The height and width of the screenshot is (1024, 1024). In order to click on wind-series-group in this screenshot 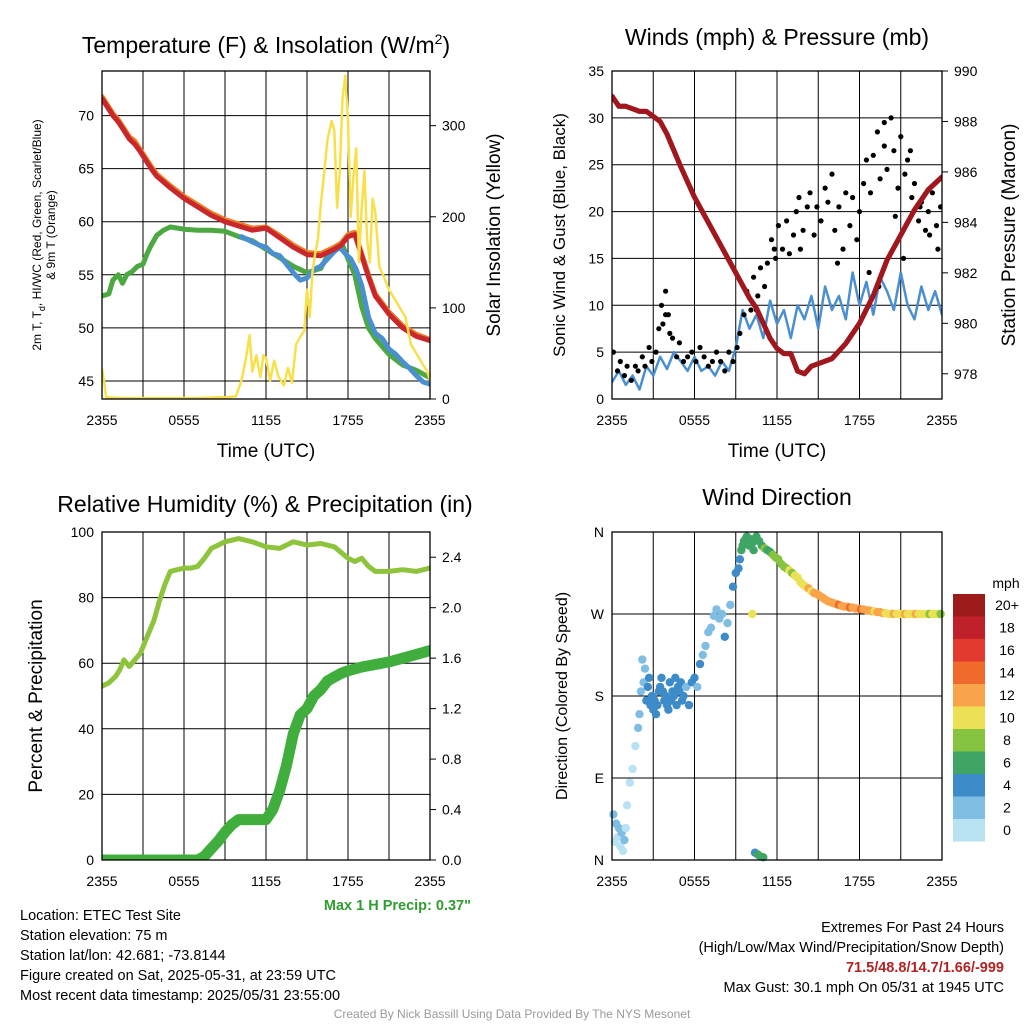, I will do `click(777, 242)`.